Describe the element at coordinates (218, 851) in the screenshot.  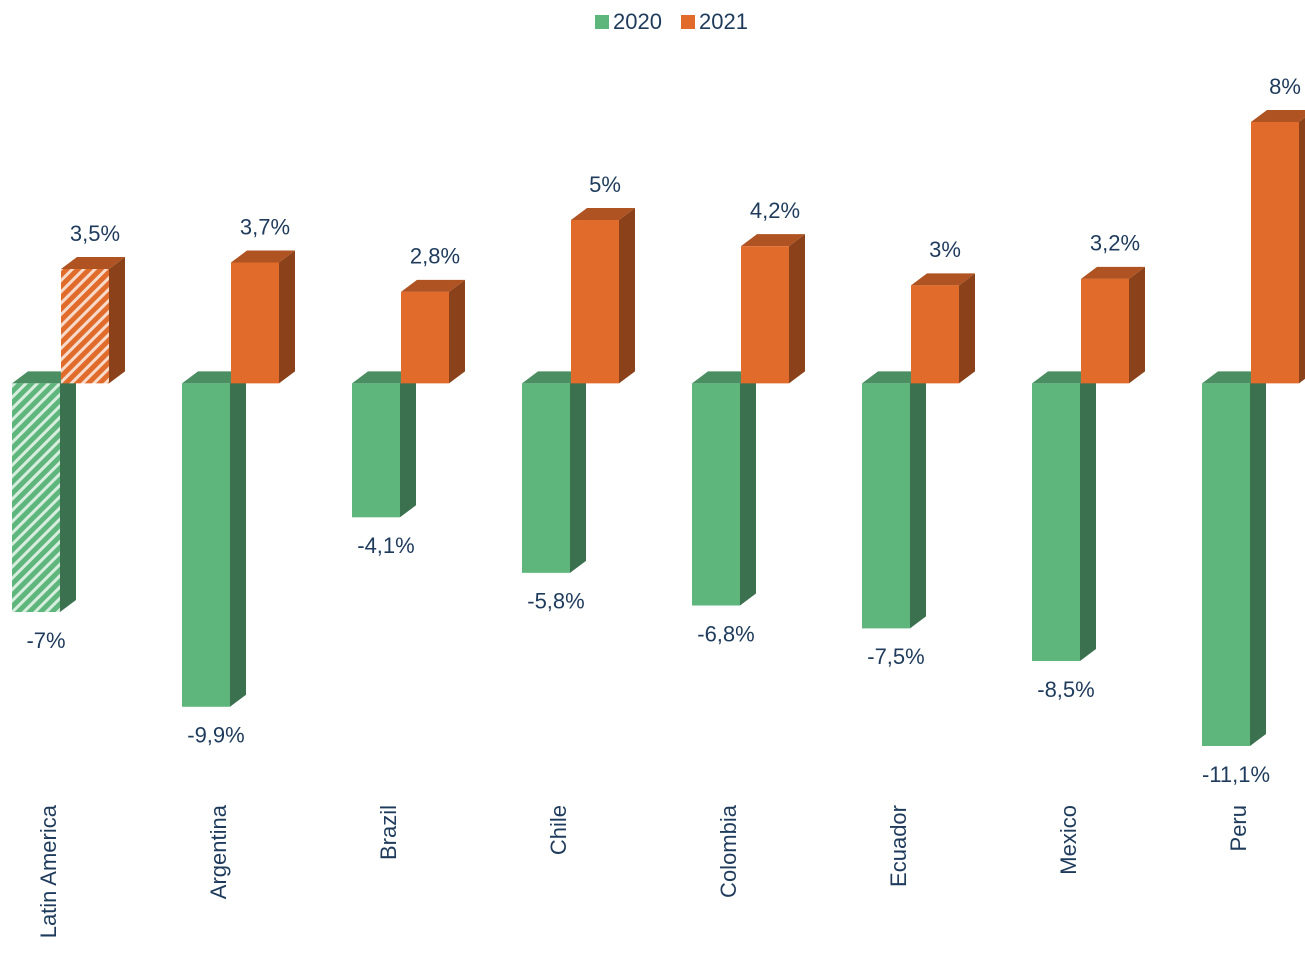
I see `x-tick-label: Argentina` at that location.